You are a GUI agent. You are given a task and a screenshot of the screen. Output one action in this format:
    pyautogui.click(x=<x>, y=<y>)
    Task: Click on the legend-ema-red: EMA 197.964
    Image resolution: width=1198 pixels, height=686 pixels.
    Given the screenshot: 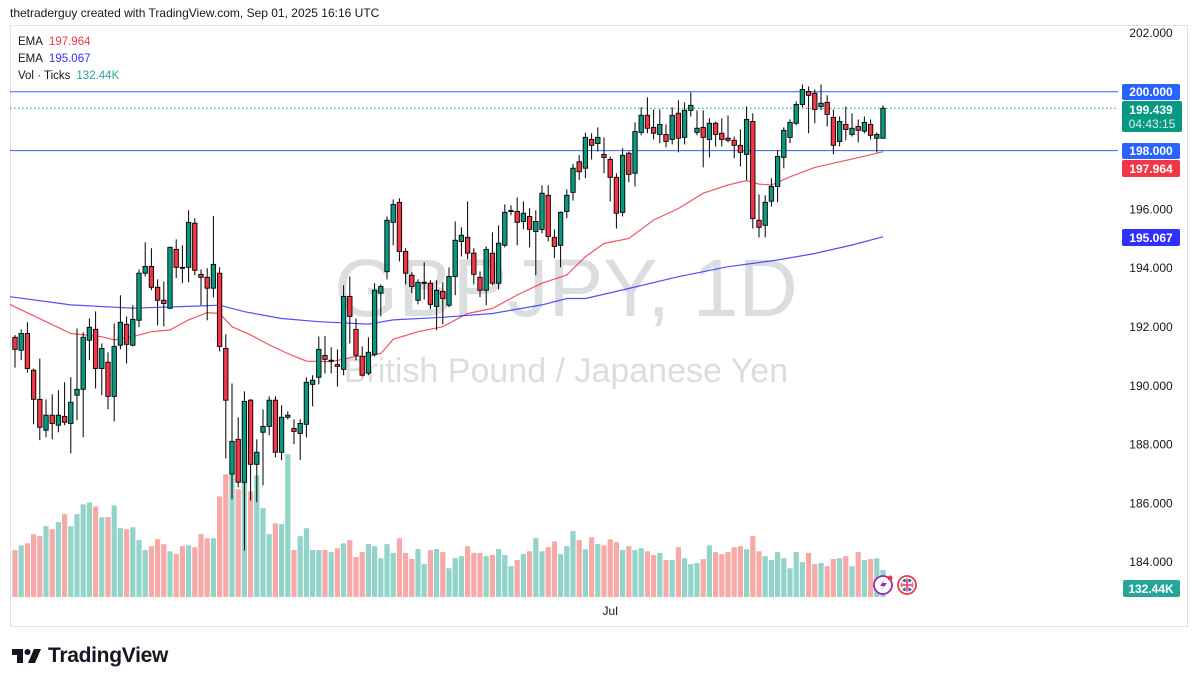 What is the action you would take?
    pyautogui.click(x=54, y=42)
    